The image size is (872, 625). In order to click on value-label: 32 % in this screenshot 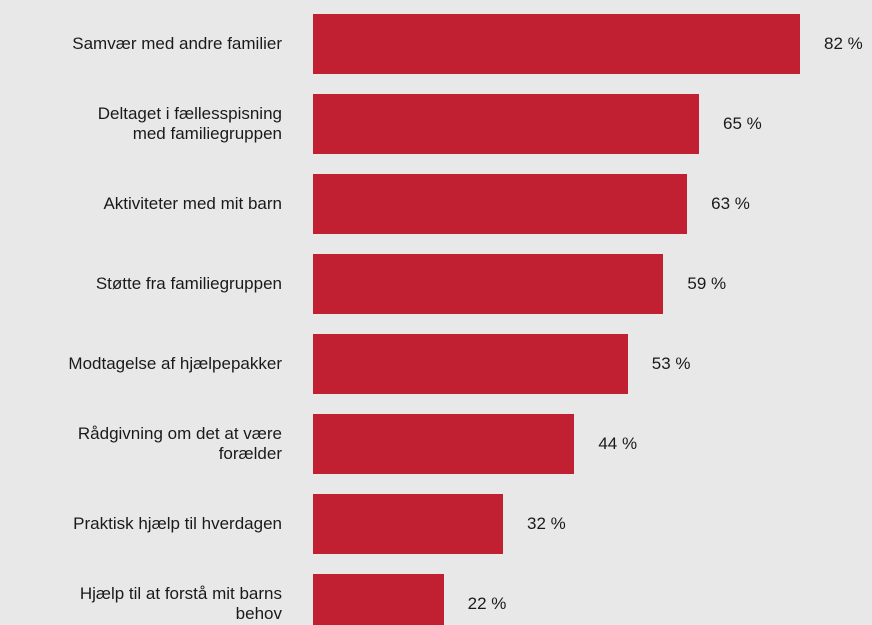, I will do `click(546, 523)`.